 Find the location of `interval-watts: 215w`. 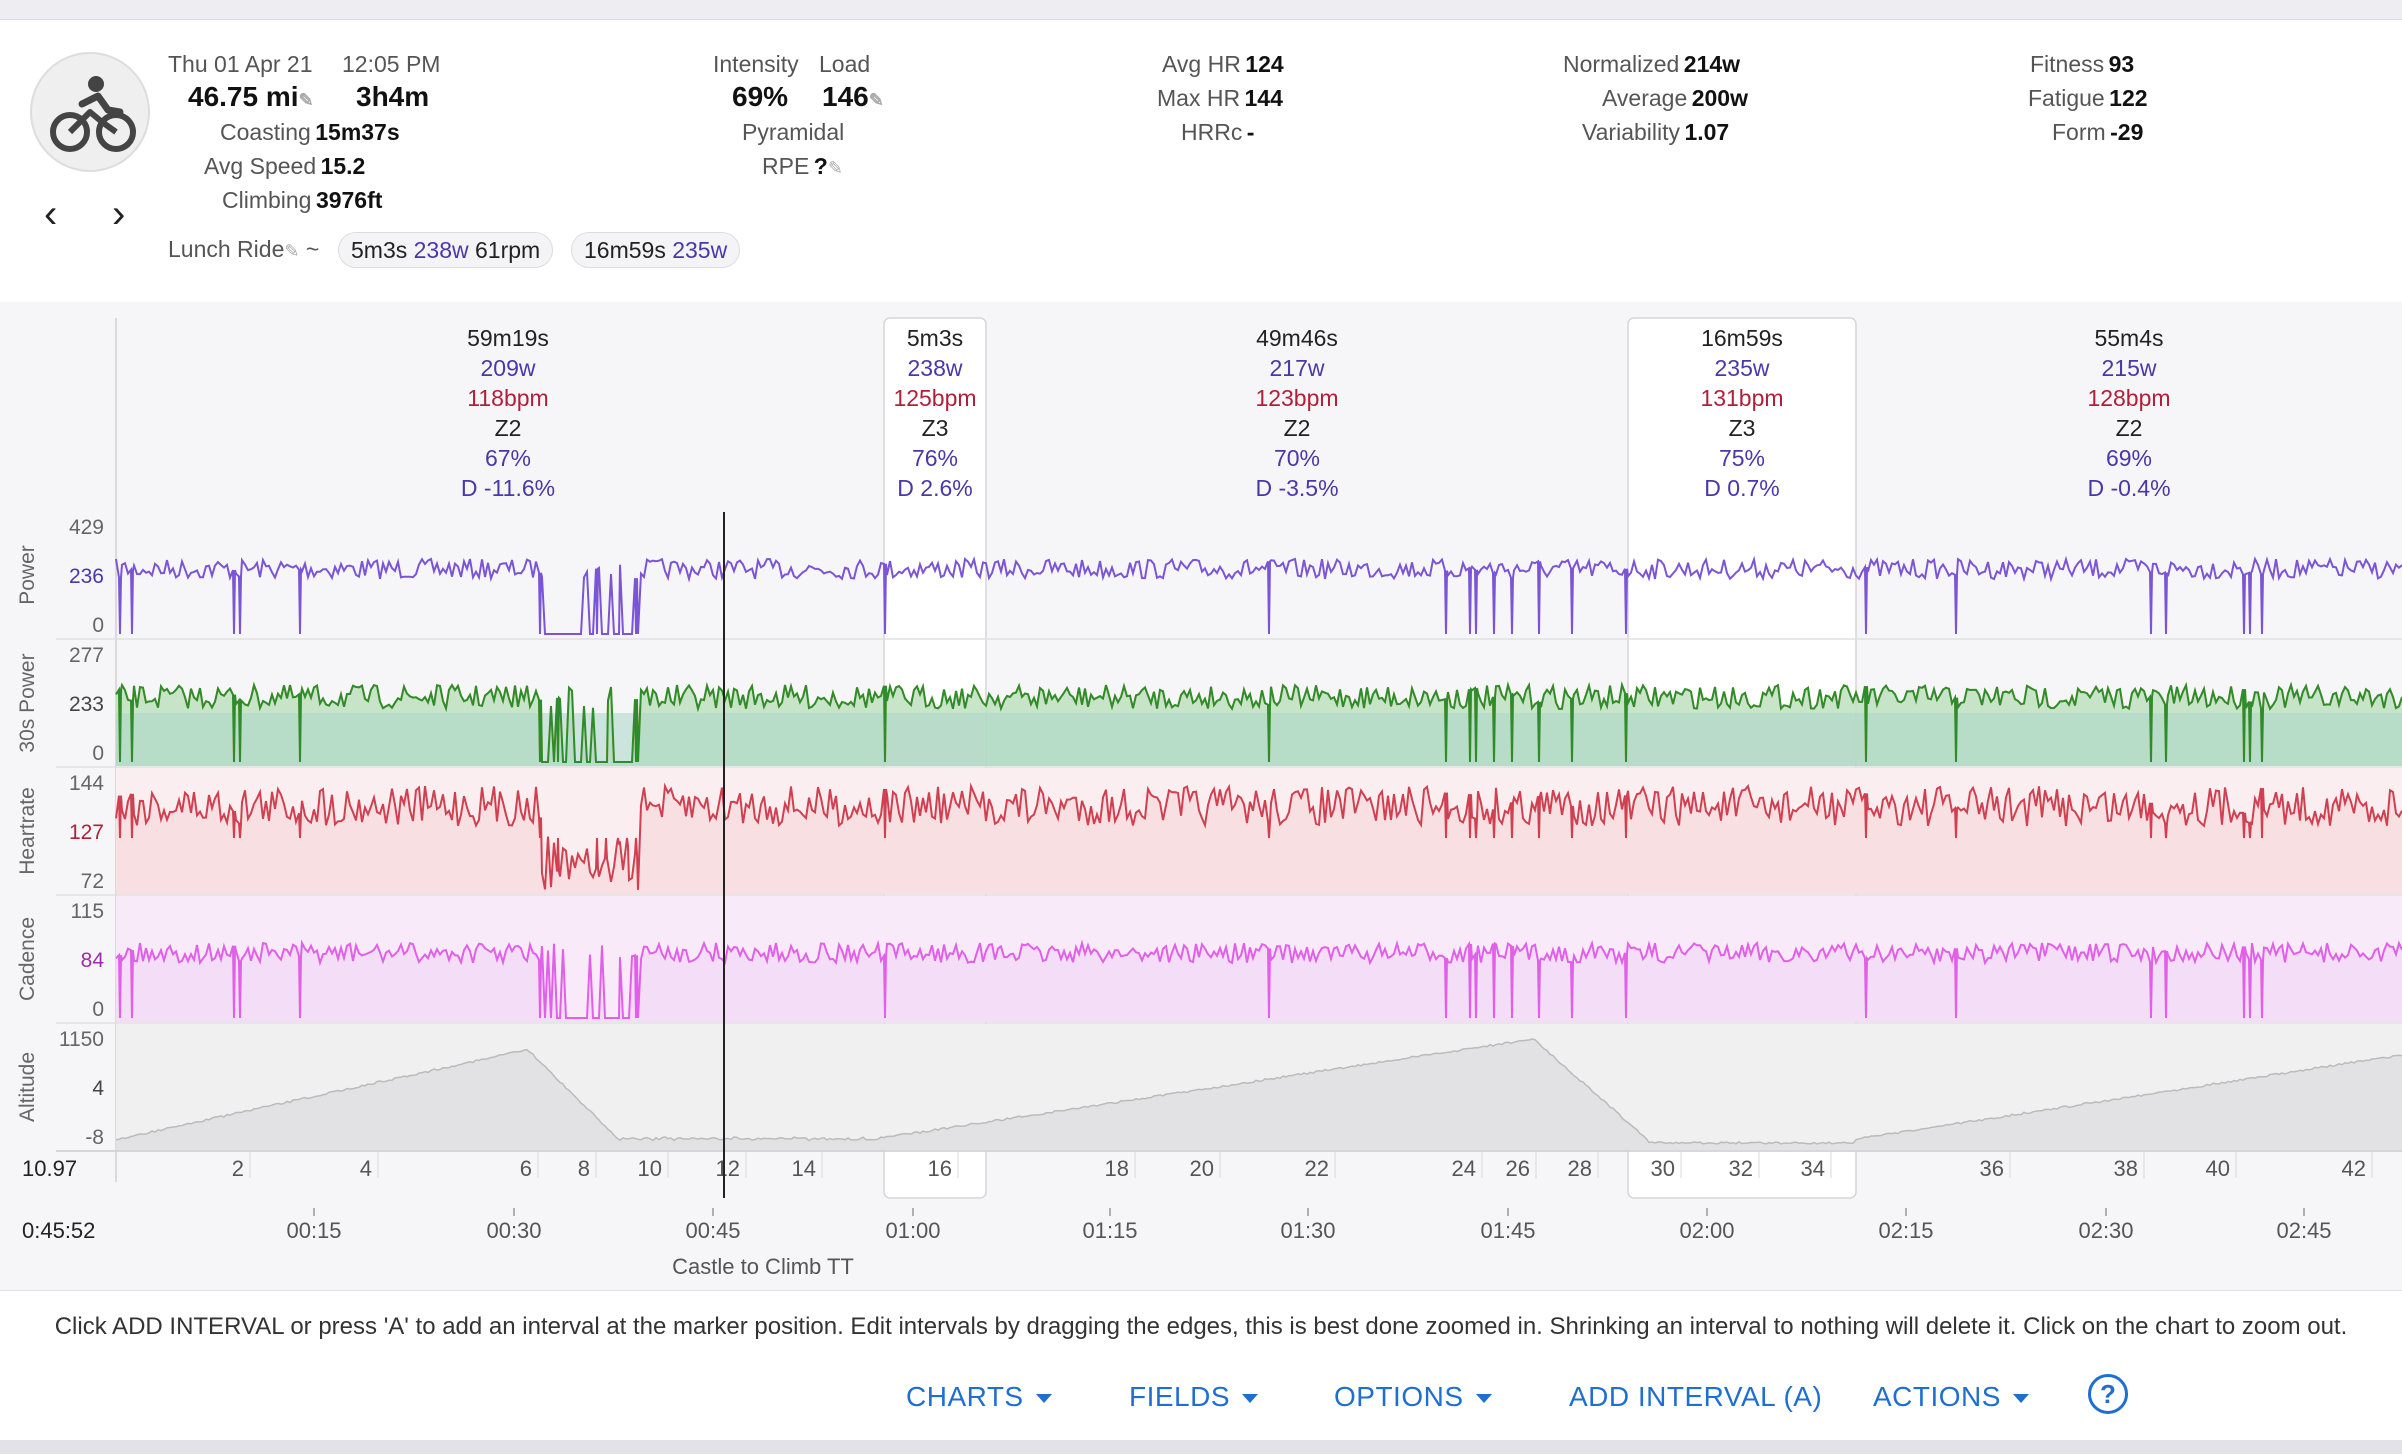

interval-watts: 215w is located at coordinates (2129, 368).